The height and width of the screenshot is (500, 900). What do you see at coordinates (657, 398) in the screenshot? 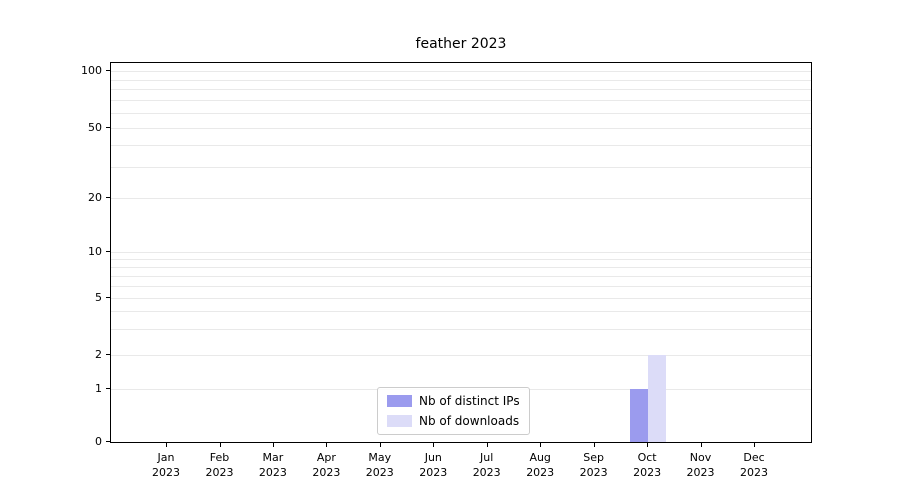
I see `bar-nb-of-downloads` at bounding box center [657, 398].